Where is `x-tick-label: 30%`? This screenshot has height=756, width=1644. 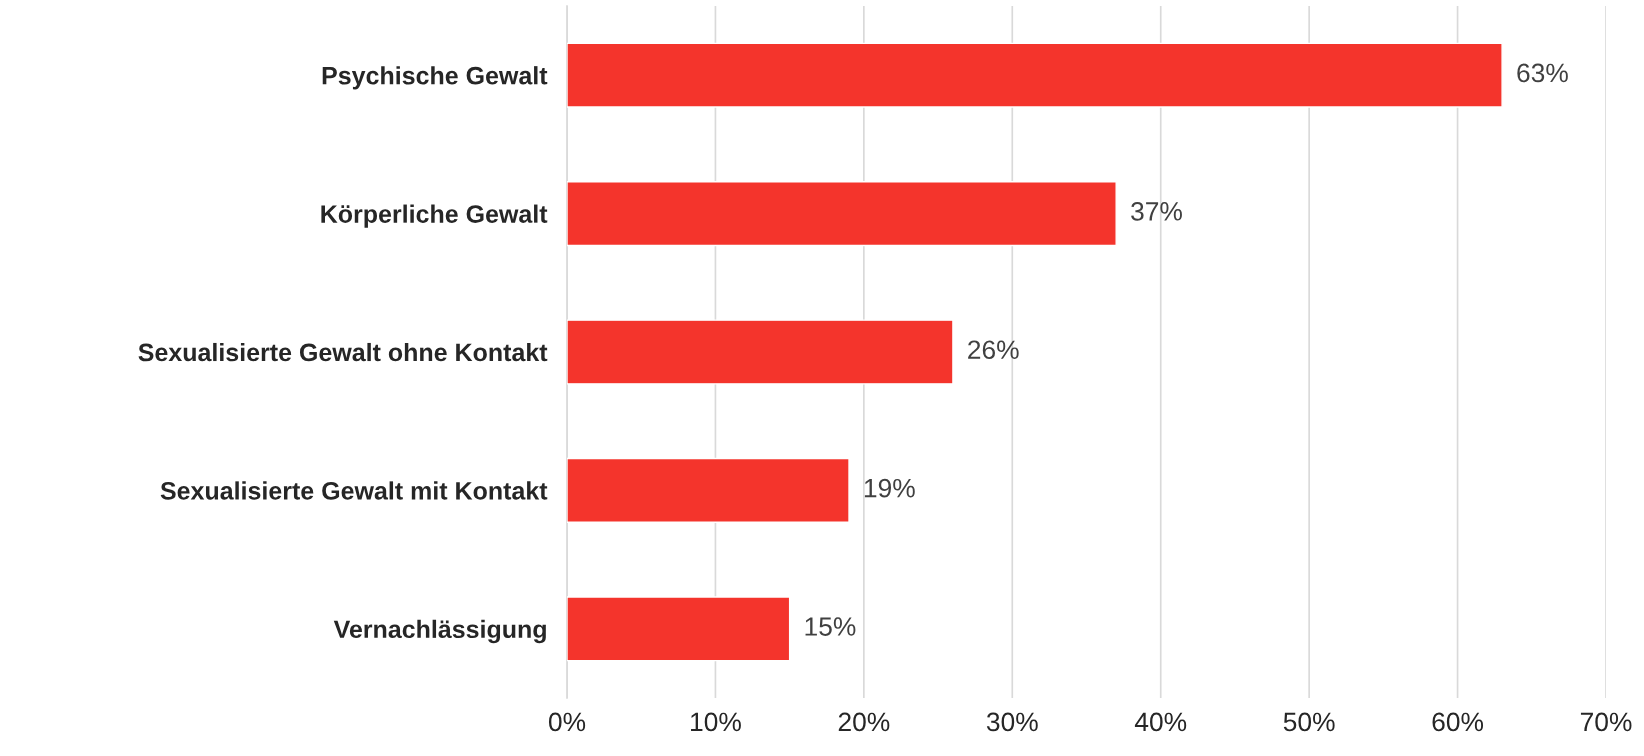
x-tick-label: 30% is located at coordinates (1012, 722).